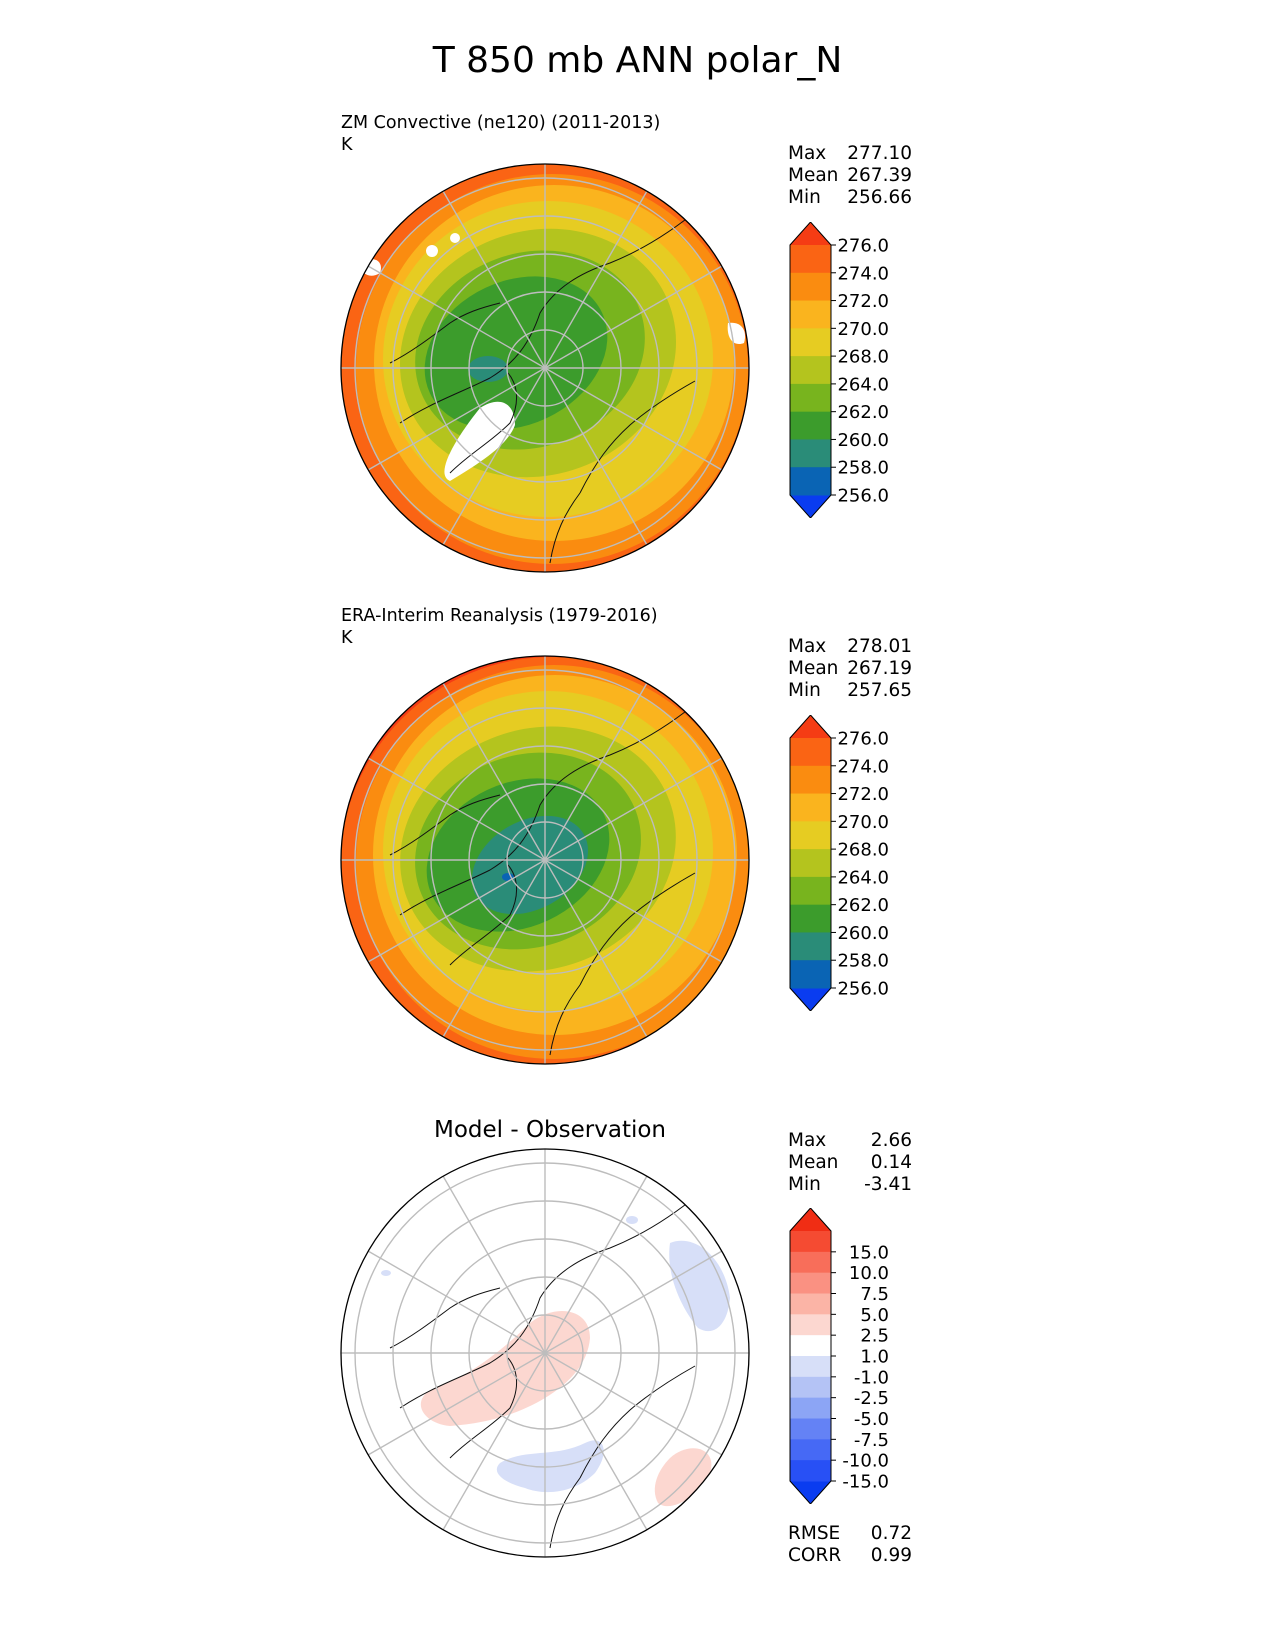 This screenshot has width=1275, height=1650. Describe the element at coordinates (850, 1545) in the screenshot. I see `panel-3-error-stats: RMSE 0.72 CORR 0.99` at that location.